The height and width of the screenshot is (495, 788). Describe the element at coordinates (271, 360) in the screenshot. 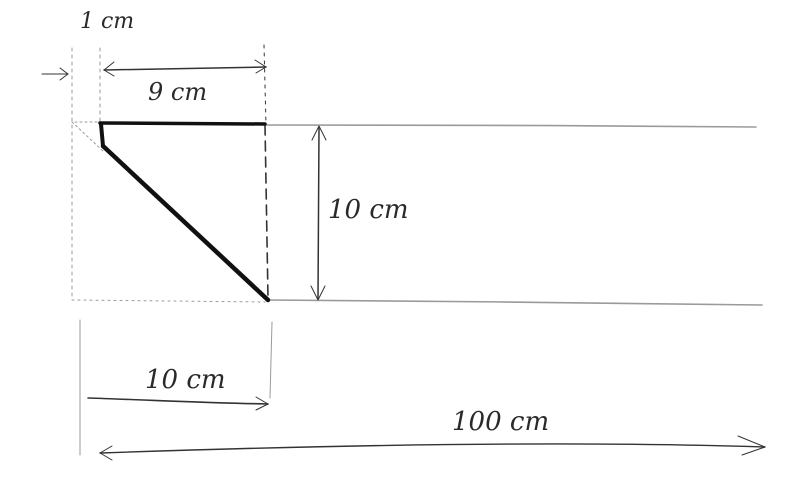

I see `lower-right-vertical` at that location.